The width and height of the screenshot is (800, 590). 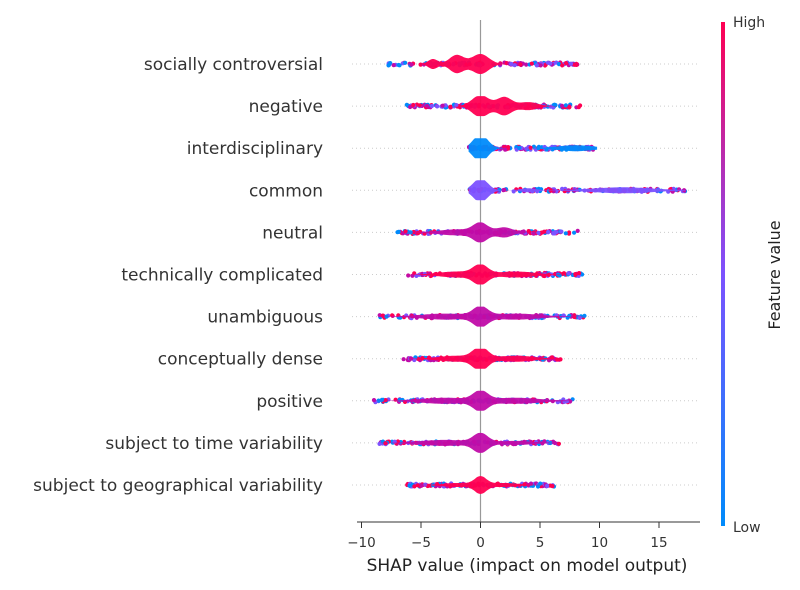 What do you see at coordinates (747, 528) in the screenshot?
I see `colorbar-low-label: Low` at bounding box center [747, 528].